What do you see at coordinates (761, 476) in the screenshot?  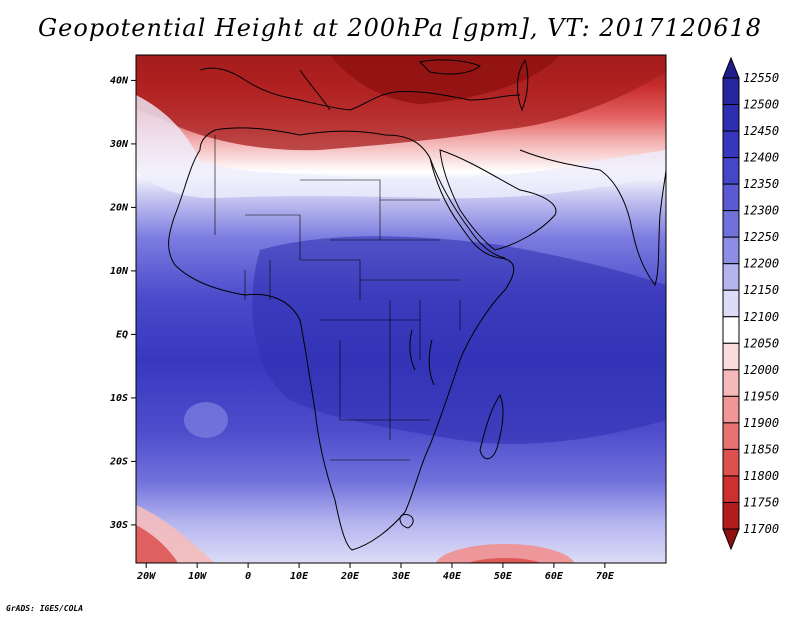 I see `colorbar-label: 11800` at bounding box center [761, 476].